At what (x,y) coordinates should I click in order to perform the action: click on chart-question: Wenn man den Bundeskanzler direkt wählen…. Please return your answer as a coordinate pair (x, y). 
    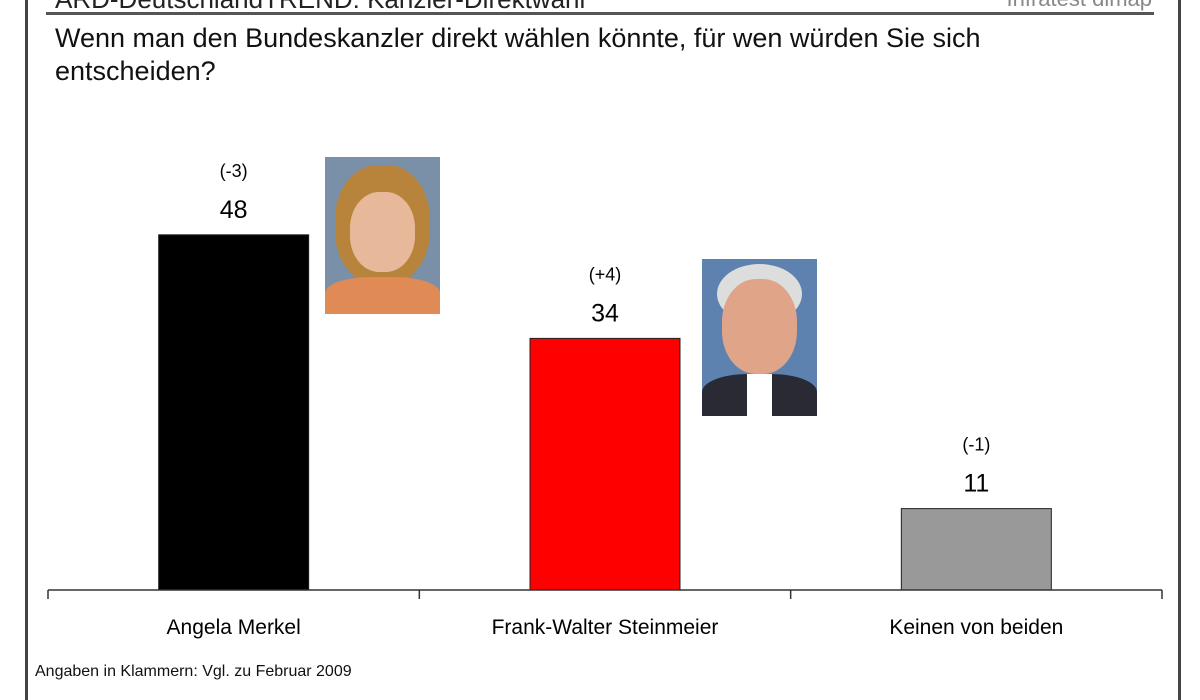
    Looking at the image, I should click on (518, 54).